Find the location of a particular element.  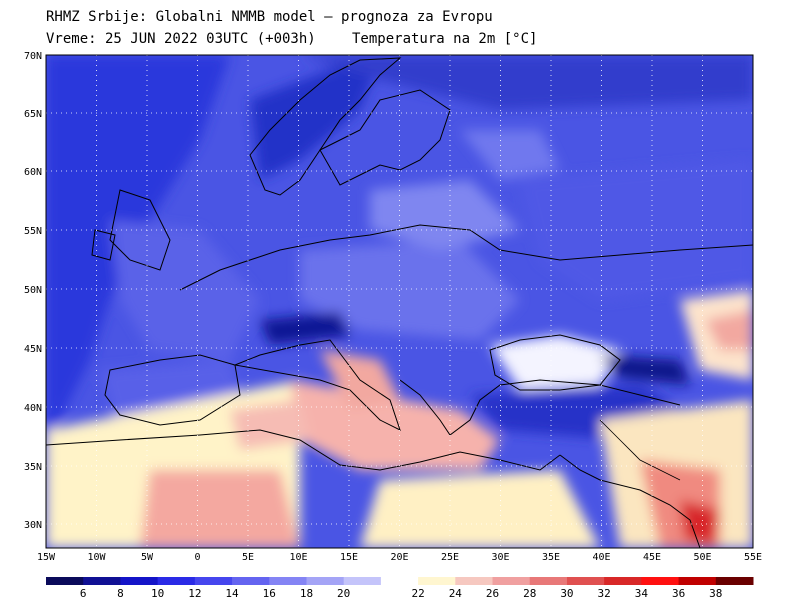

colorbar-labels: 6 8 10 12 14 16 18 20 22 24 26 28 30 32 34 36 38 is located at coordinates (401, 593).